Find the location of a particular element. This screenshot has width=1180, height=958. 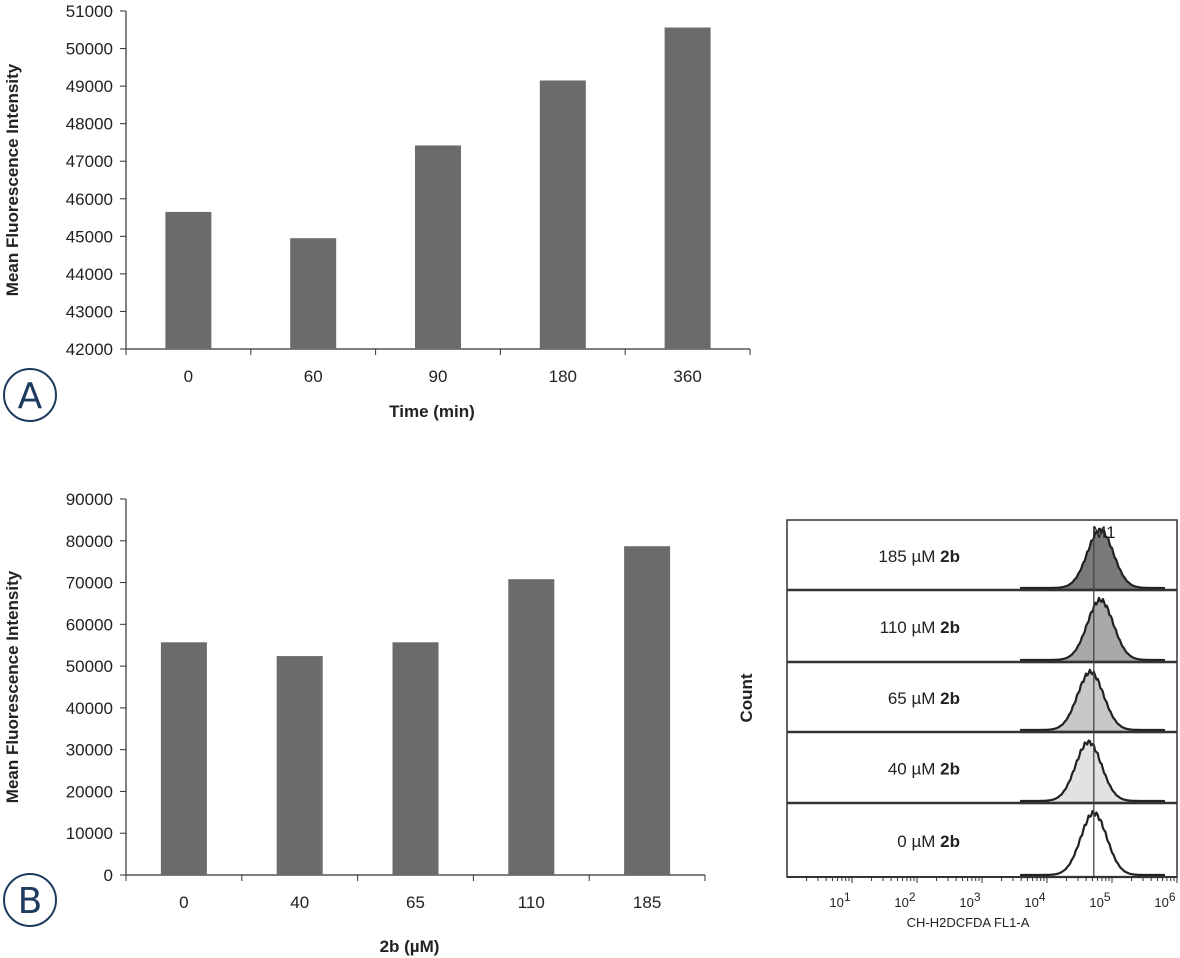

y-tick-label: 90000 is located at coordinates (89, 499).